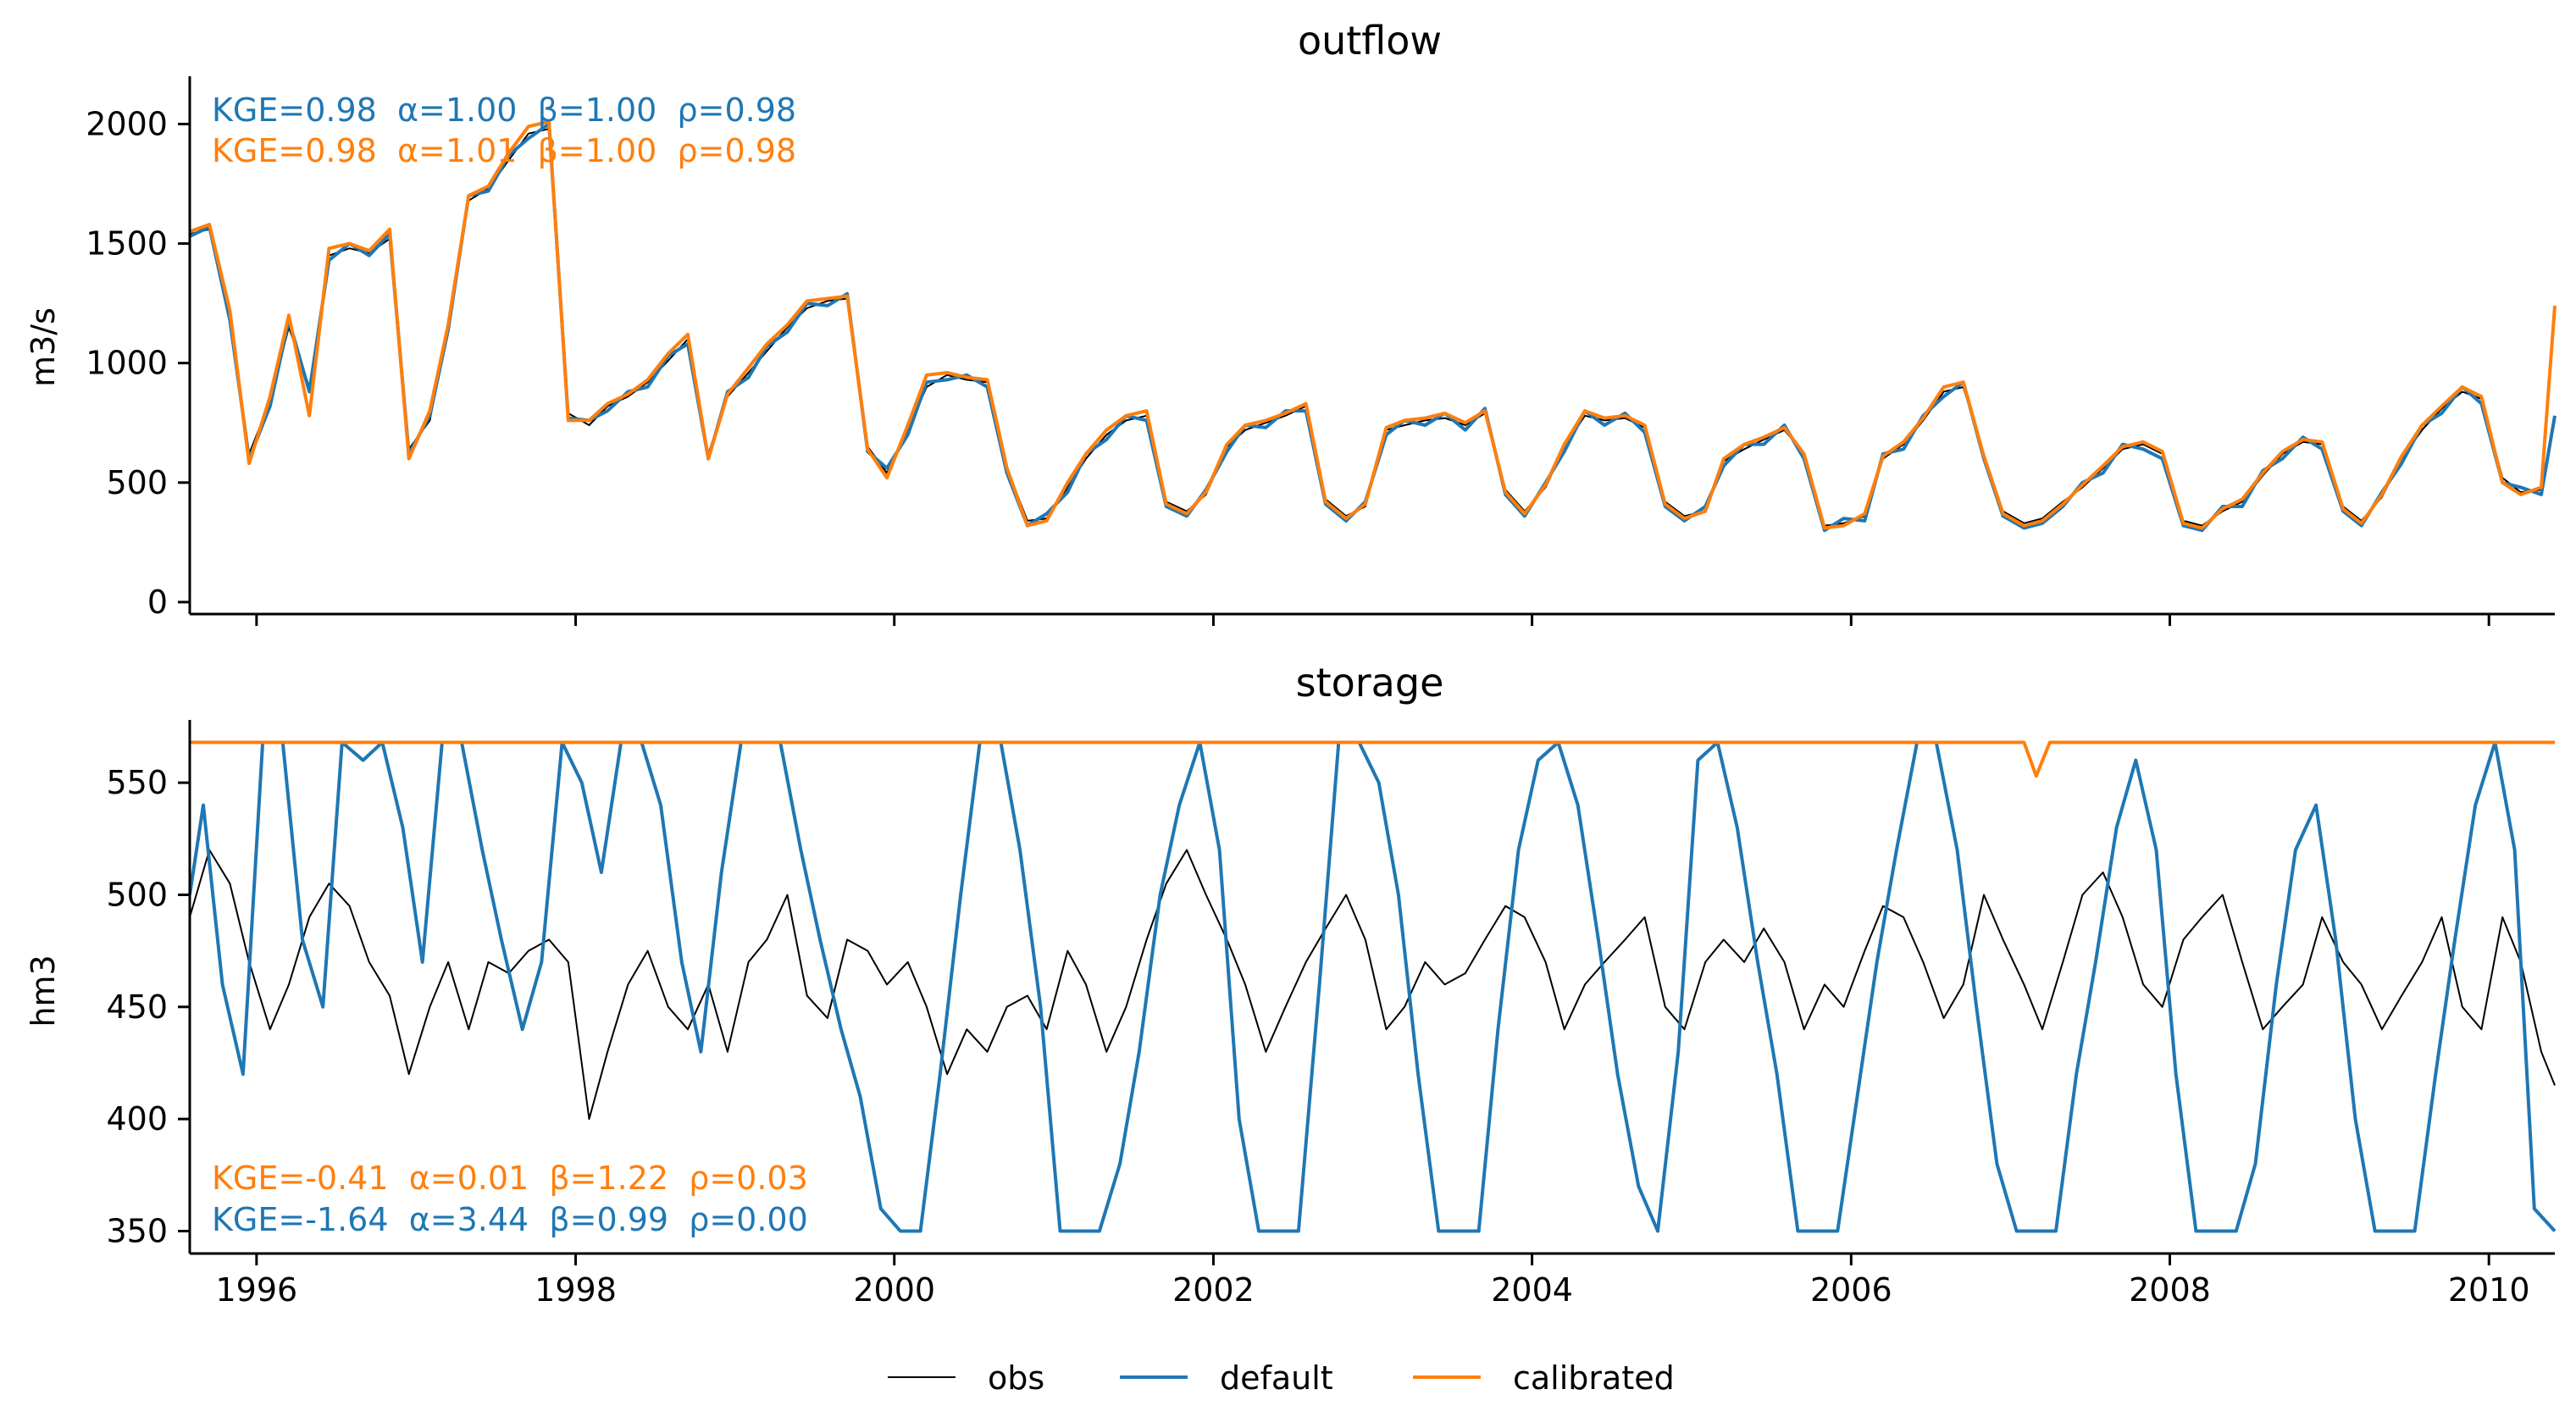  Describe the element at coordinates (157, 602) in the screenshot. I see `y-tick-label: 0` at that location.